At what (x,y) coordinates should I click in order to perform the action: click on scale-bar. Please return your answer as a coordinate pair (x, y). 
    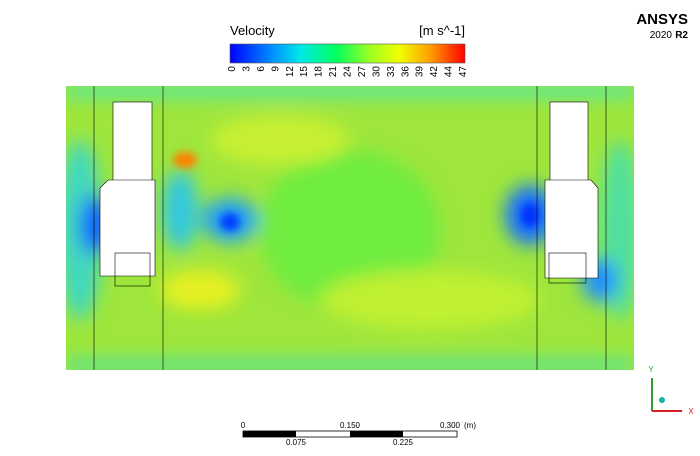
    Looking at the image, I should click on (350, 434).